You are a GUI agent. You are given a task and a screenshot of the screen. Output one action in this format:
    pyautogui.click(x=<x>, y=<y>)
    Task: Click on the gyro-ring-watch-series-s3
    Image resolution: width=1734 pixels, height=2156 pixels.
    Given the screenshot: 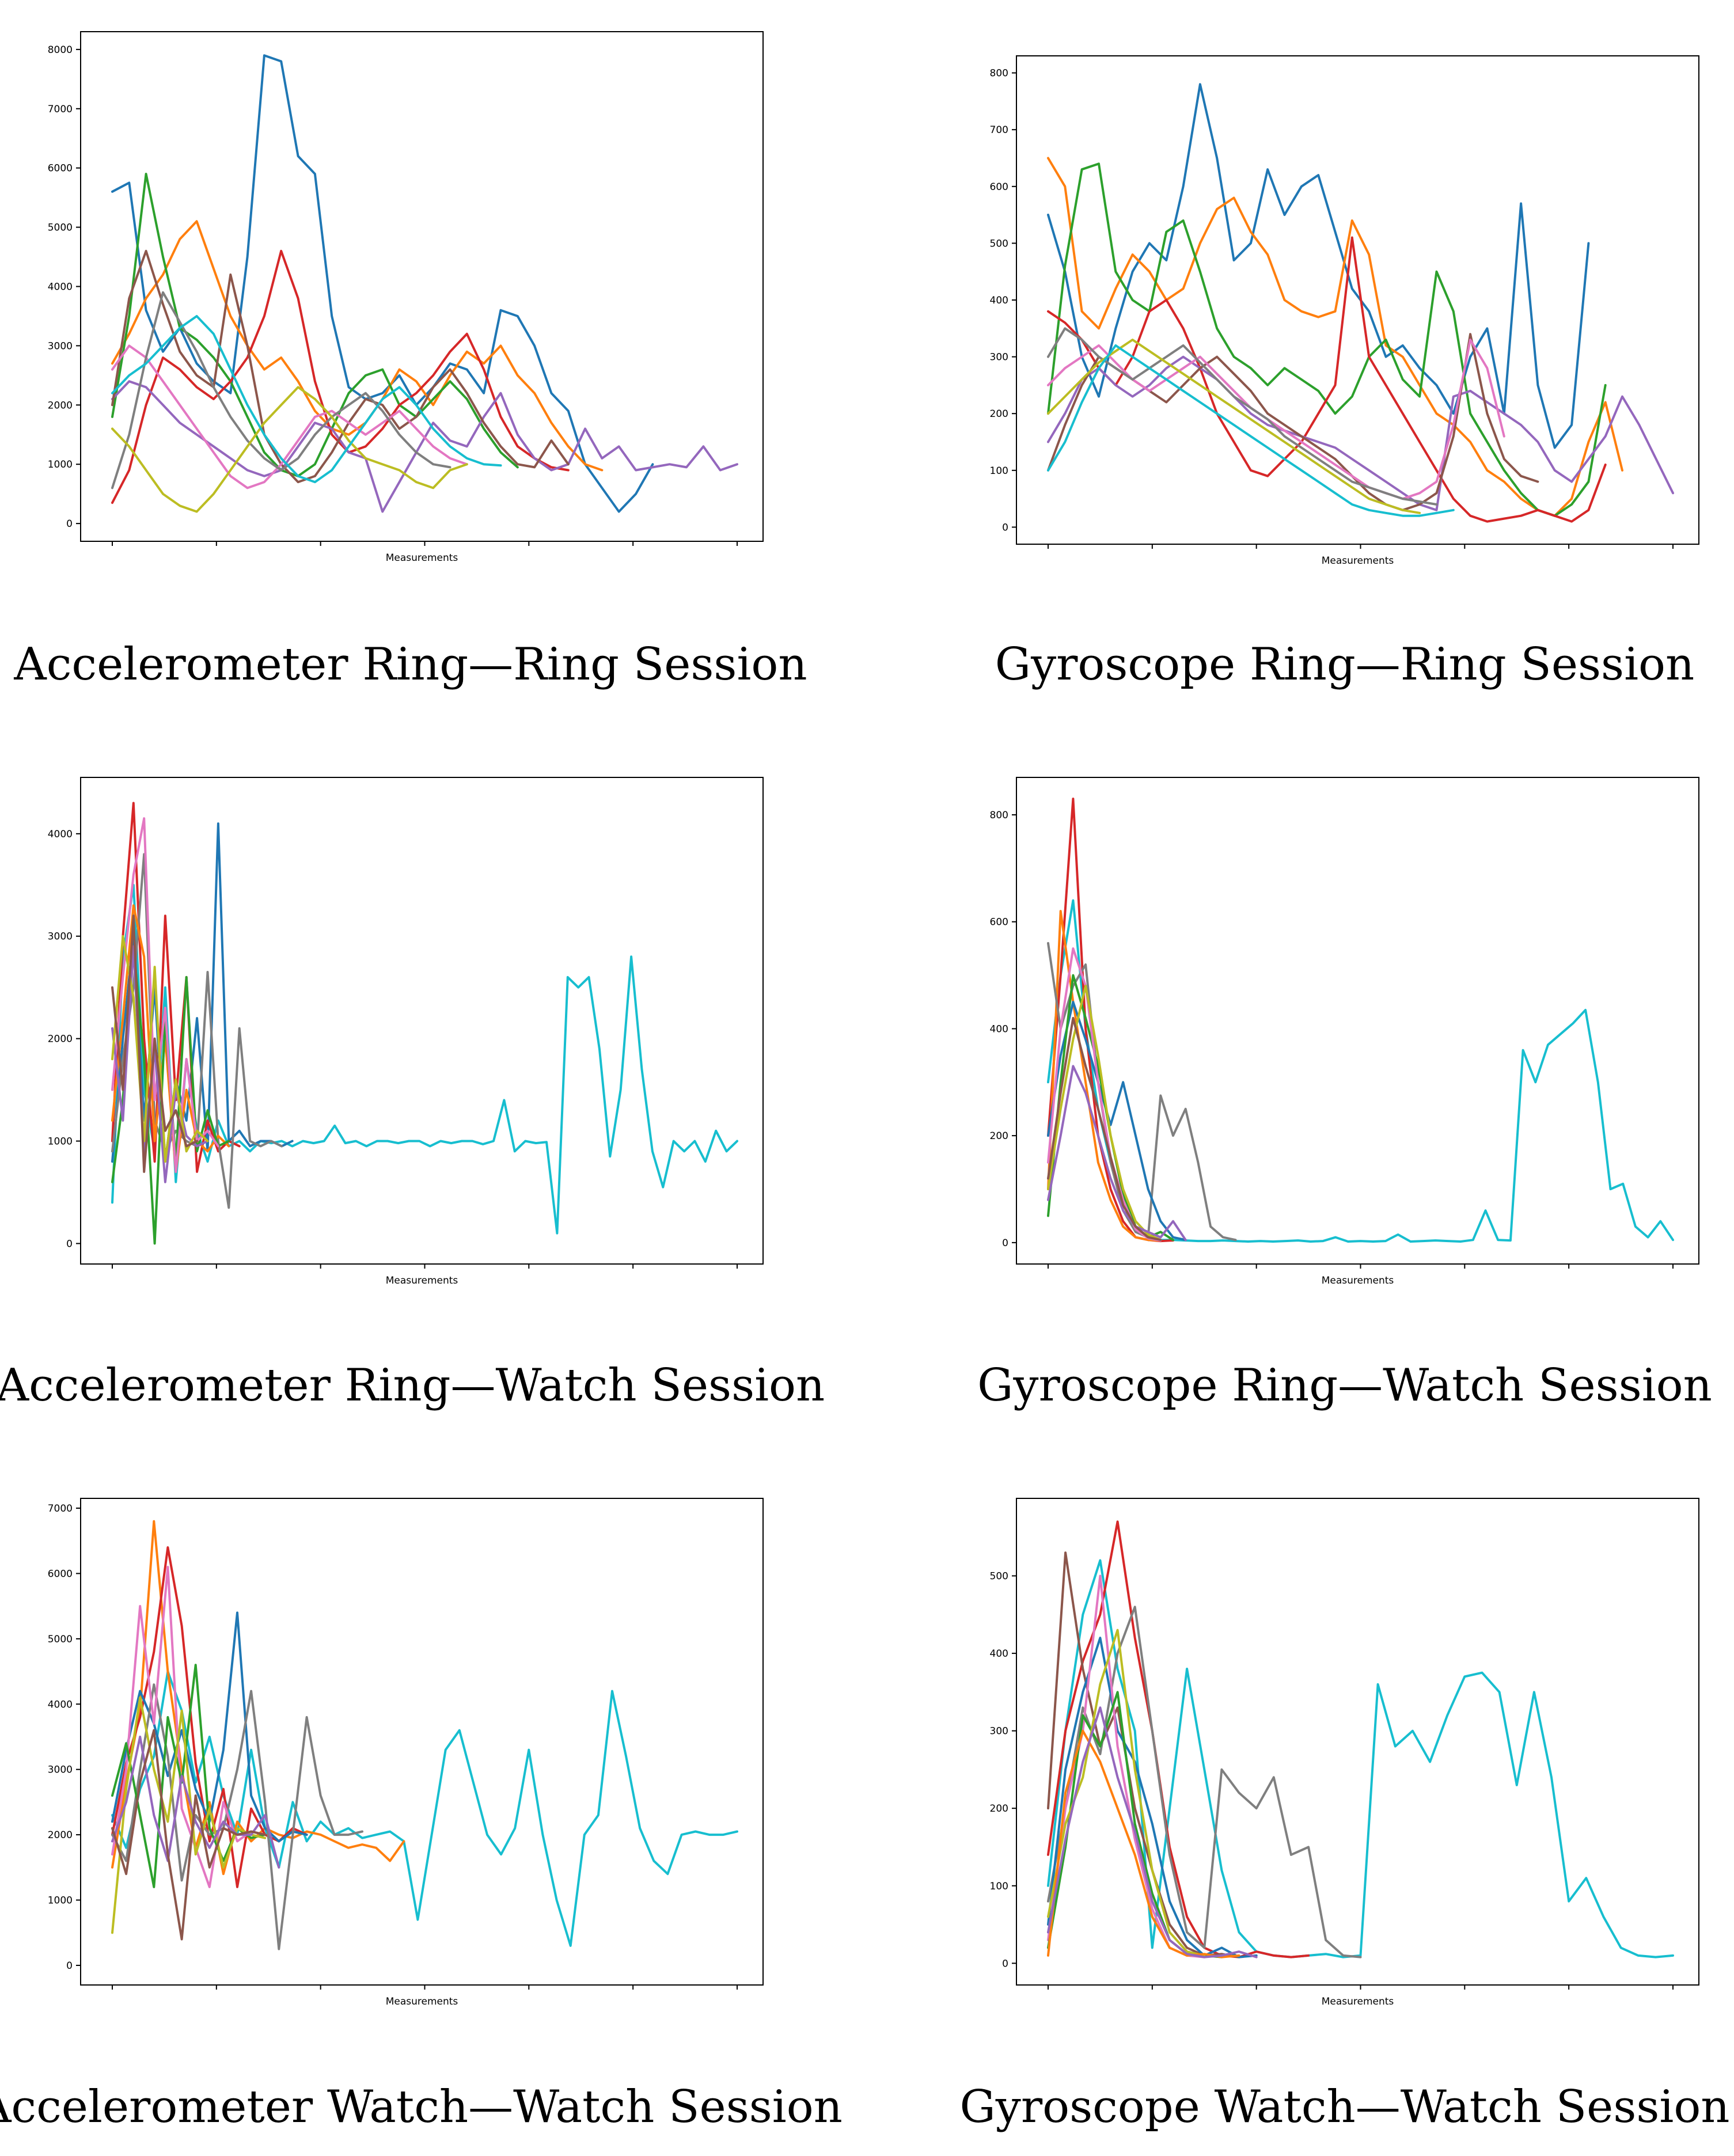 What is the action you would take?
    pyautogui.click(x=1105, y=1076)
    